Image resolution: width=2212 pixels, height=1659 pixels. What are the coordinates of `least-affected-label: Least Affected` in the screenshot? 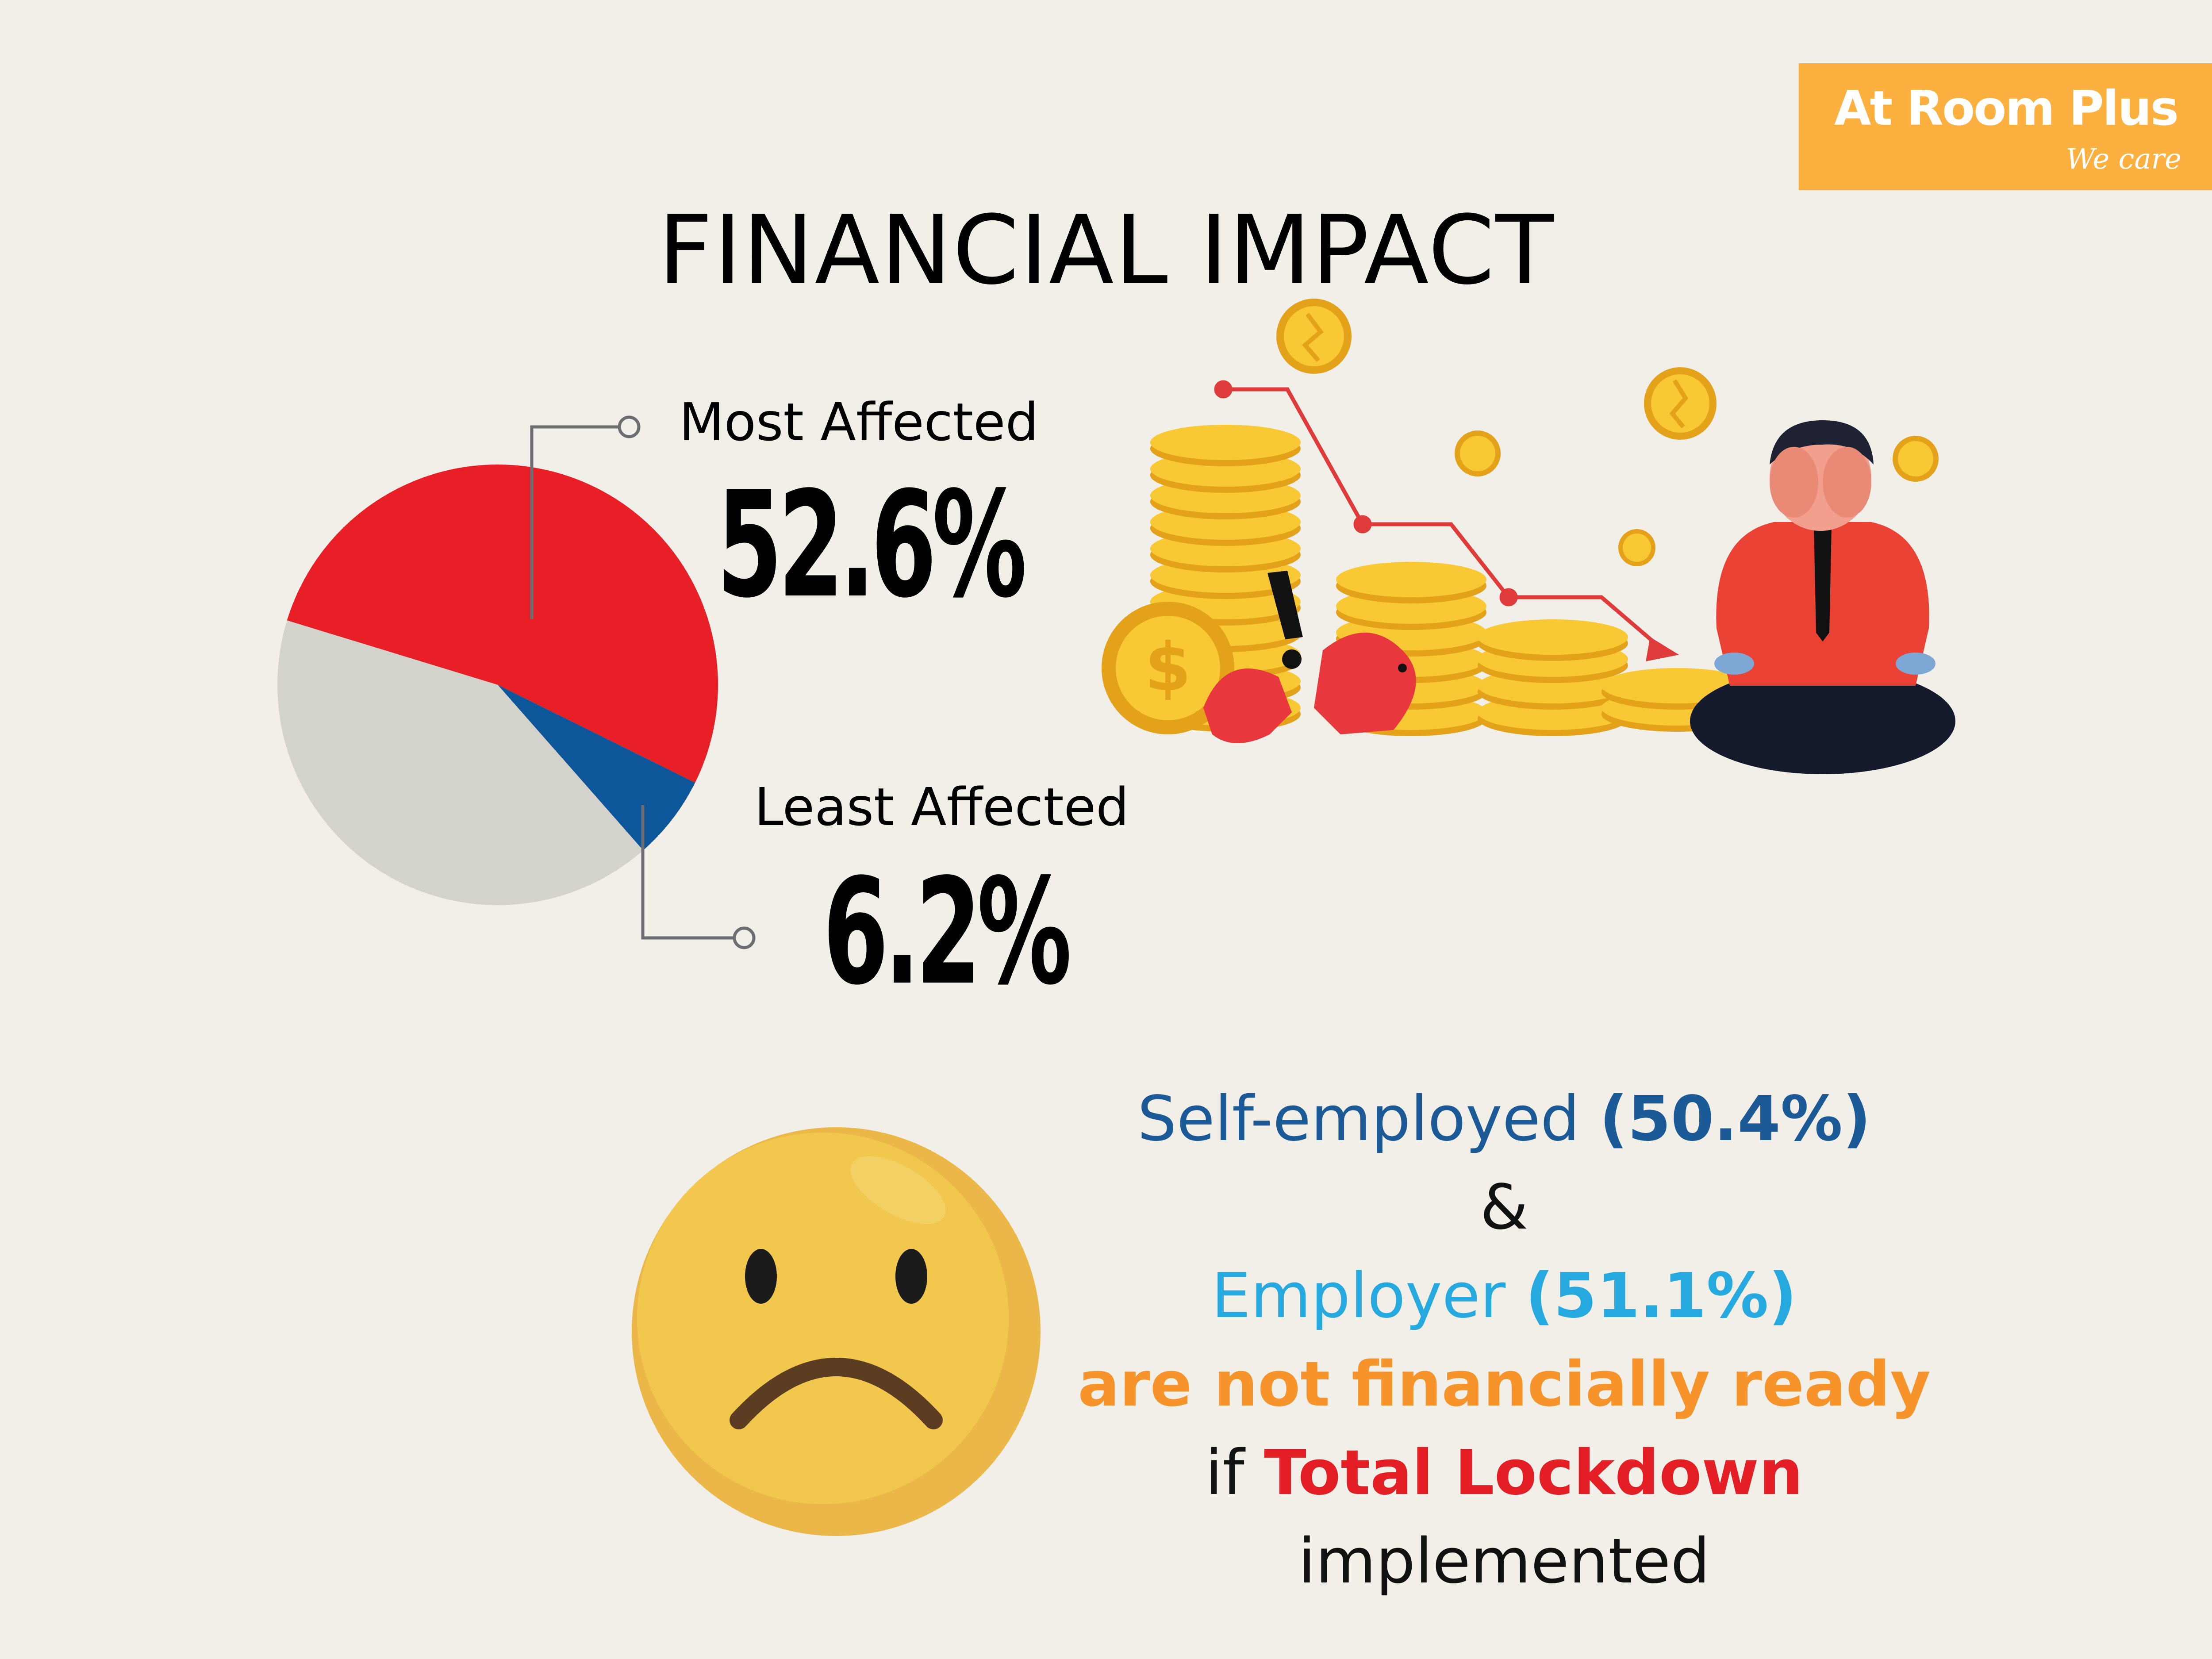 It's located at (942, 807).